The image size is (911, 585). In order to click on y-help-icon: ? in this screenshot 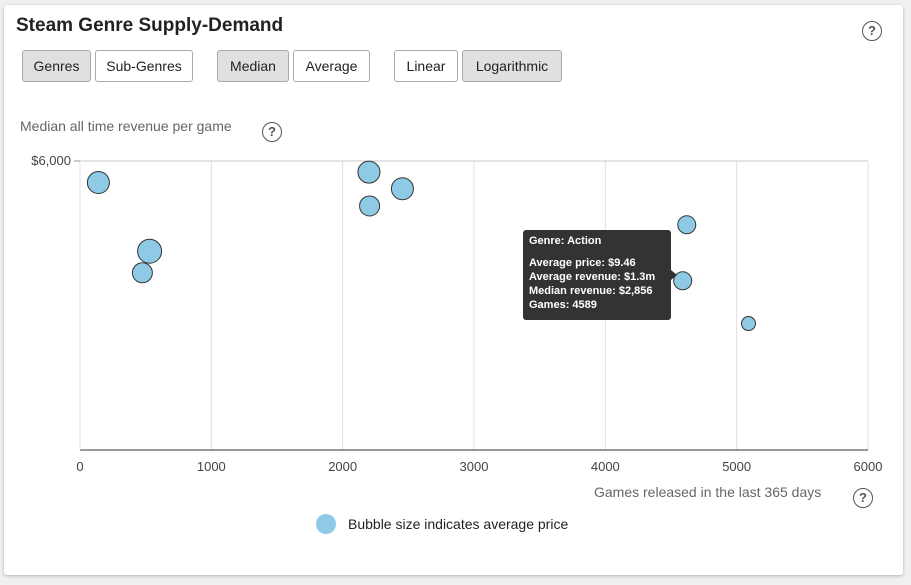, I will do `click(272, 132)`.